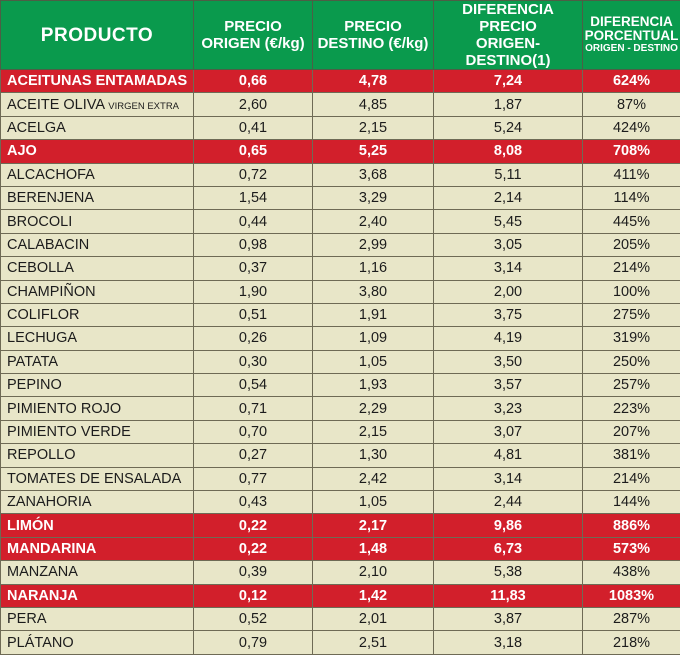 This screenshot has width=680, height=655. I want to click on cell-diferencia: 3,07, so click(508, 431).